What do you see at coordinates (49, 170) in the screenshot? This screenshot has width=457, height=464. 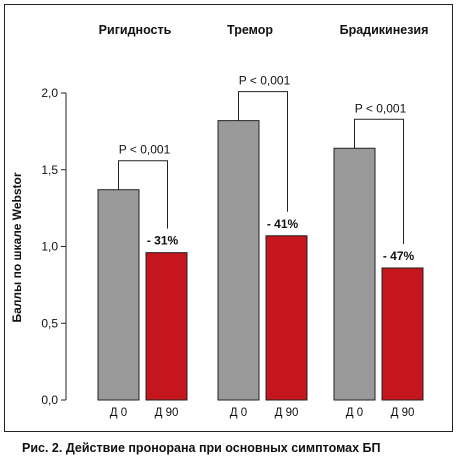 I see `y-tick-label: 1,5` at bounding box center [49, 170].